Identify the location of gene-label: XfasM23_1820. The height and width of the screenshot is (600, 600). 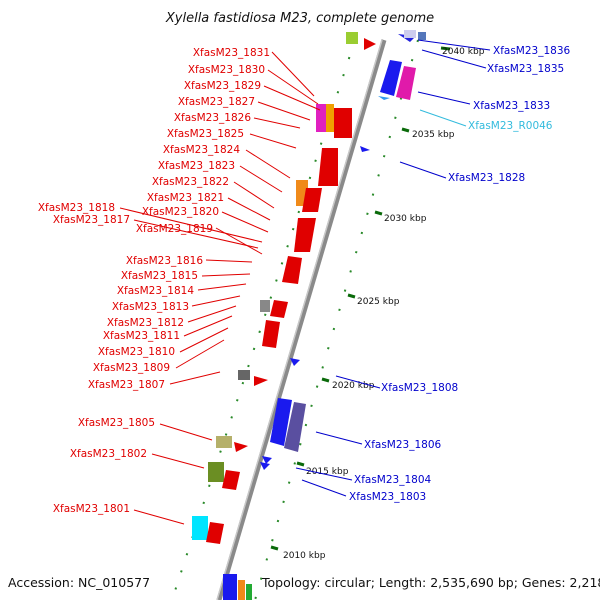
(180, 212).